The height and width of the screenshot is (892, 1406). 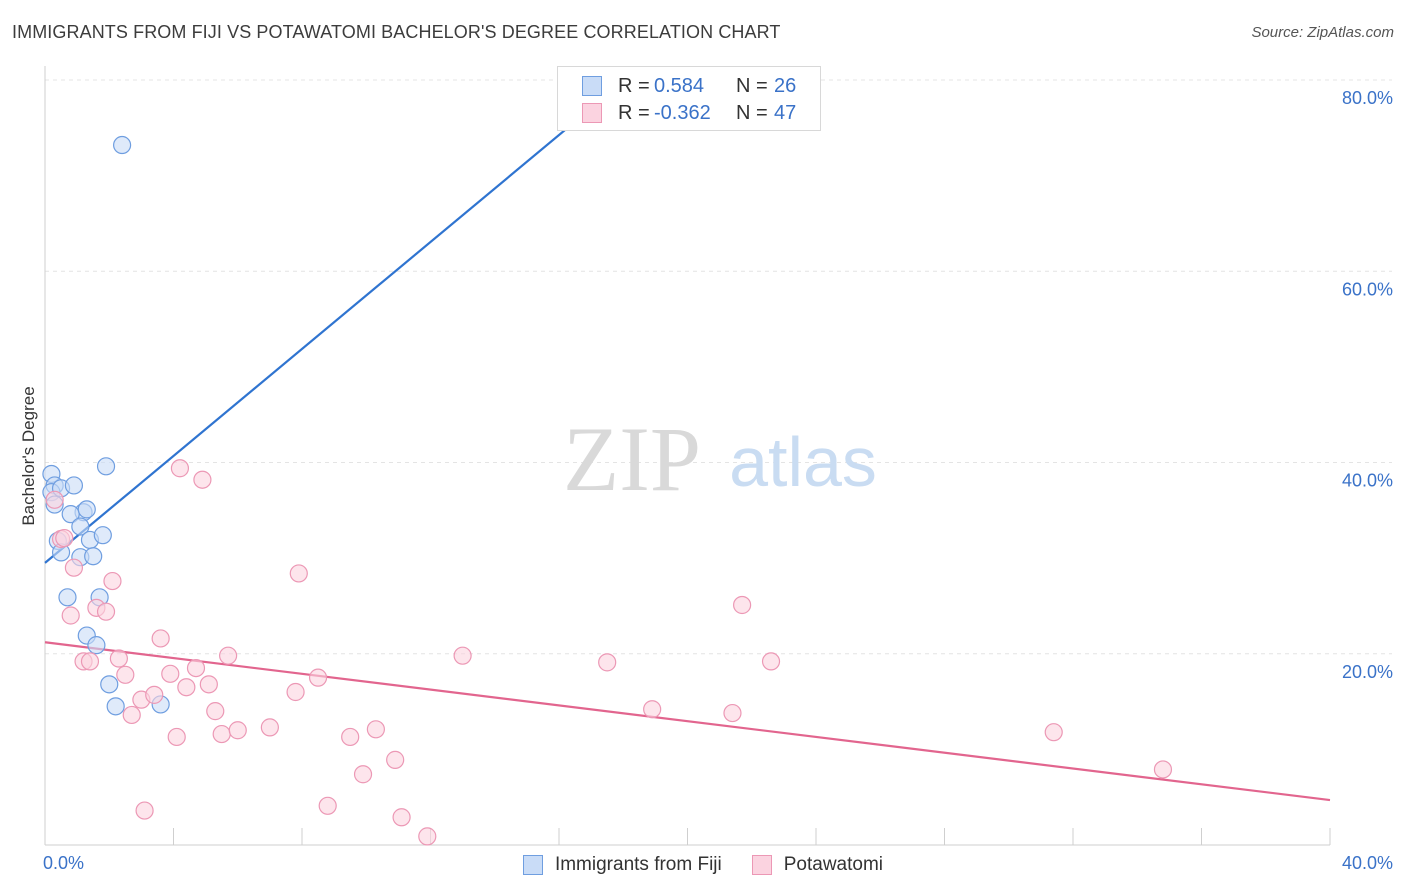 What do you see at coordinates (638, 864) in the screenshot?
I see `legend-label: Immigrants from Fiji` at bounding box center [638, 864].